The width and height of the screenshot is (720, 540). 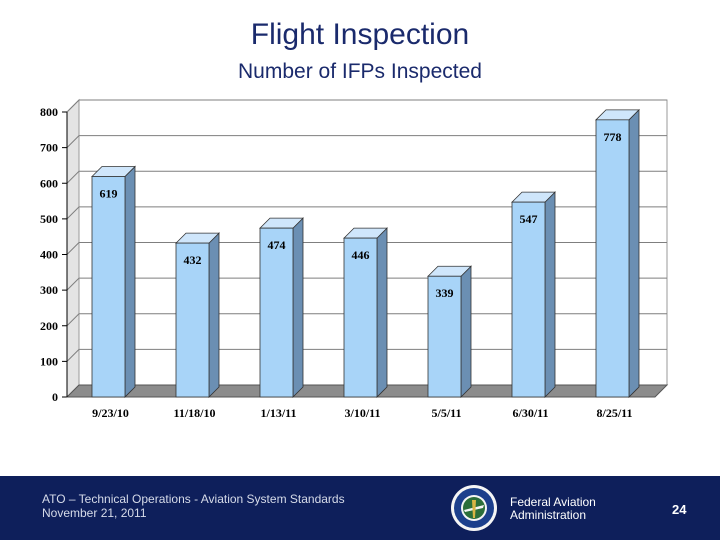 What do you see at coordinates (362, 413) in the screenshot?
I see `x-tick-label: 3/10/11` at bounding box center [362, 413].